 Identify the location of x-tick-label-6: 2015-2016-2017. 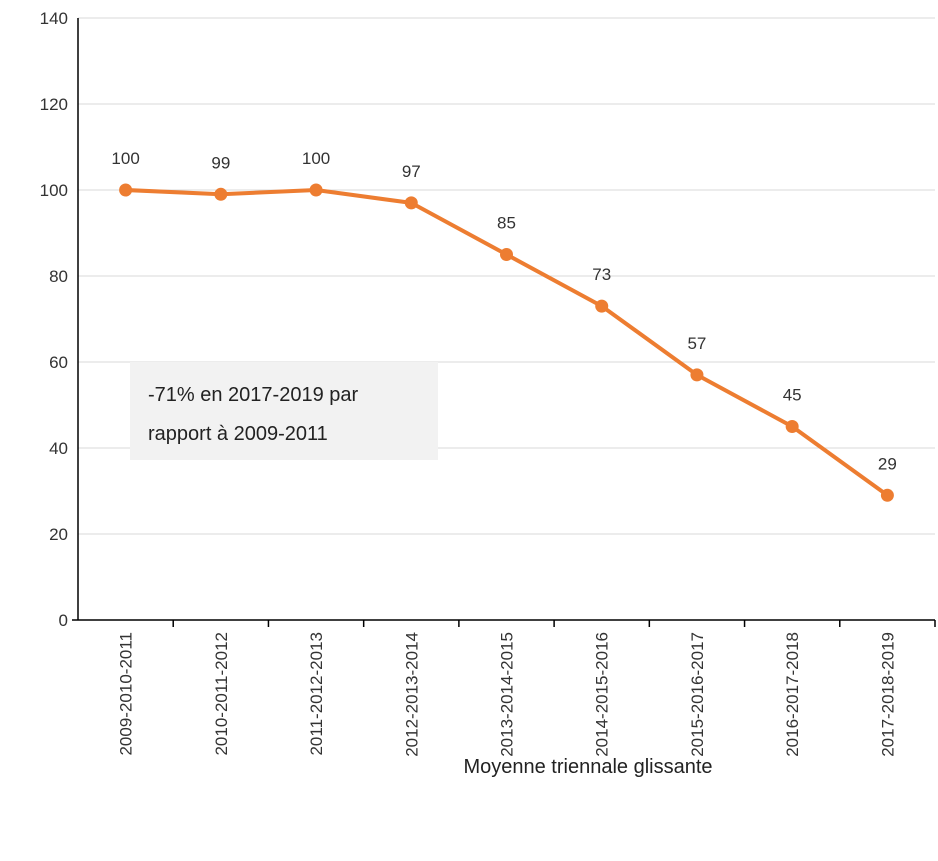
(697, 694).